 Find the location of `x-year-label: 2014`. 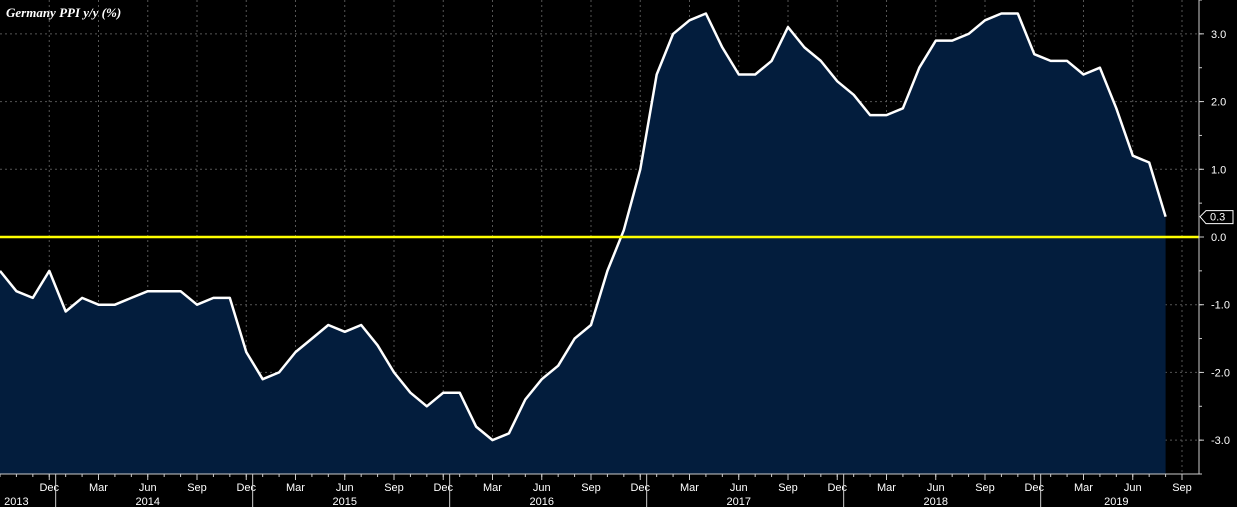

x-year-label: 2014 is located at coordinates (148, 501).